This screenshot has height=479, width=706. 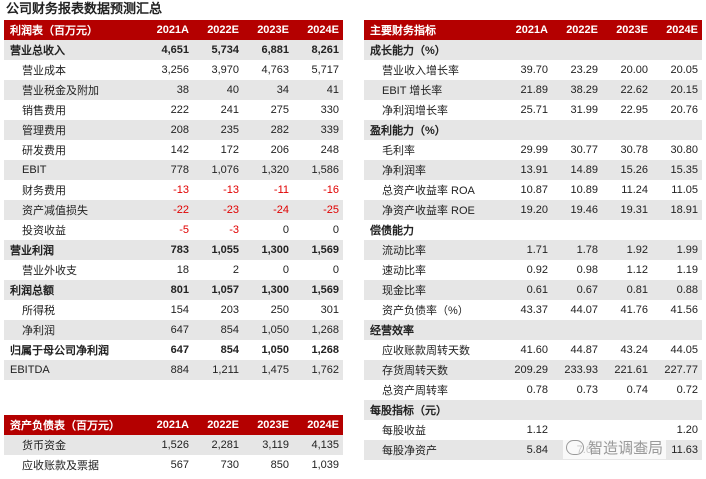 I want to click on row-label: EBIT 增长率, so click(x=433, y=90).